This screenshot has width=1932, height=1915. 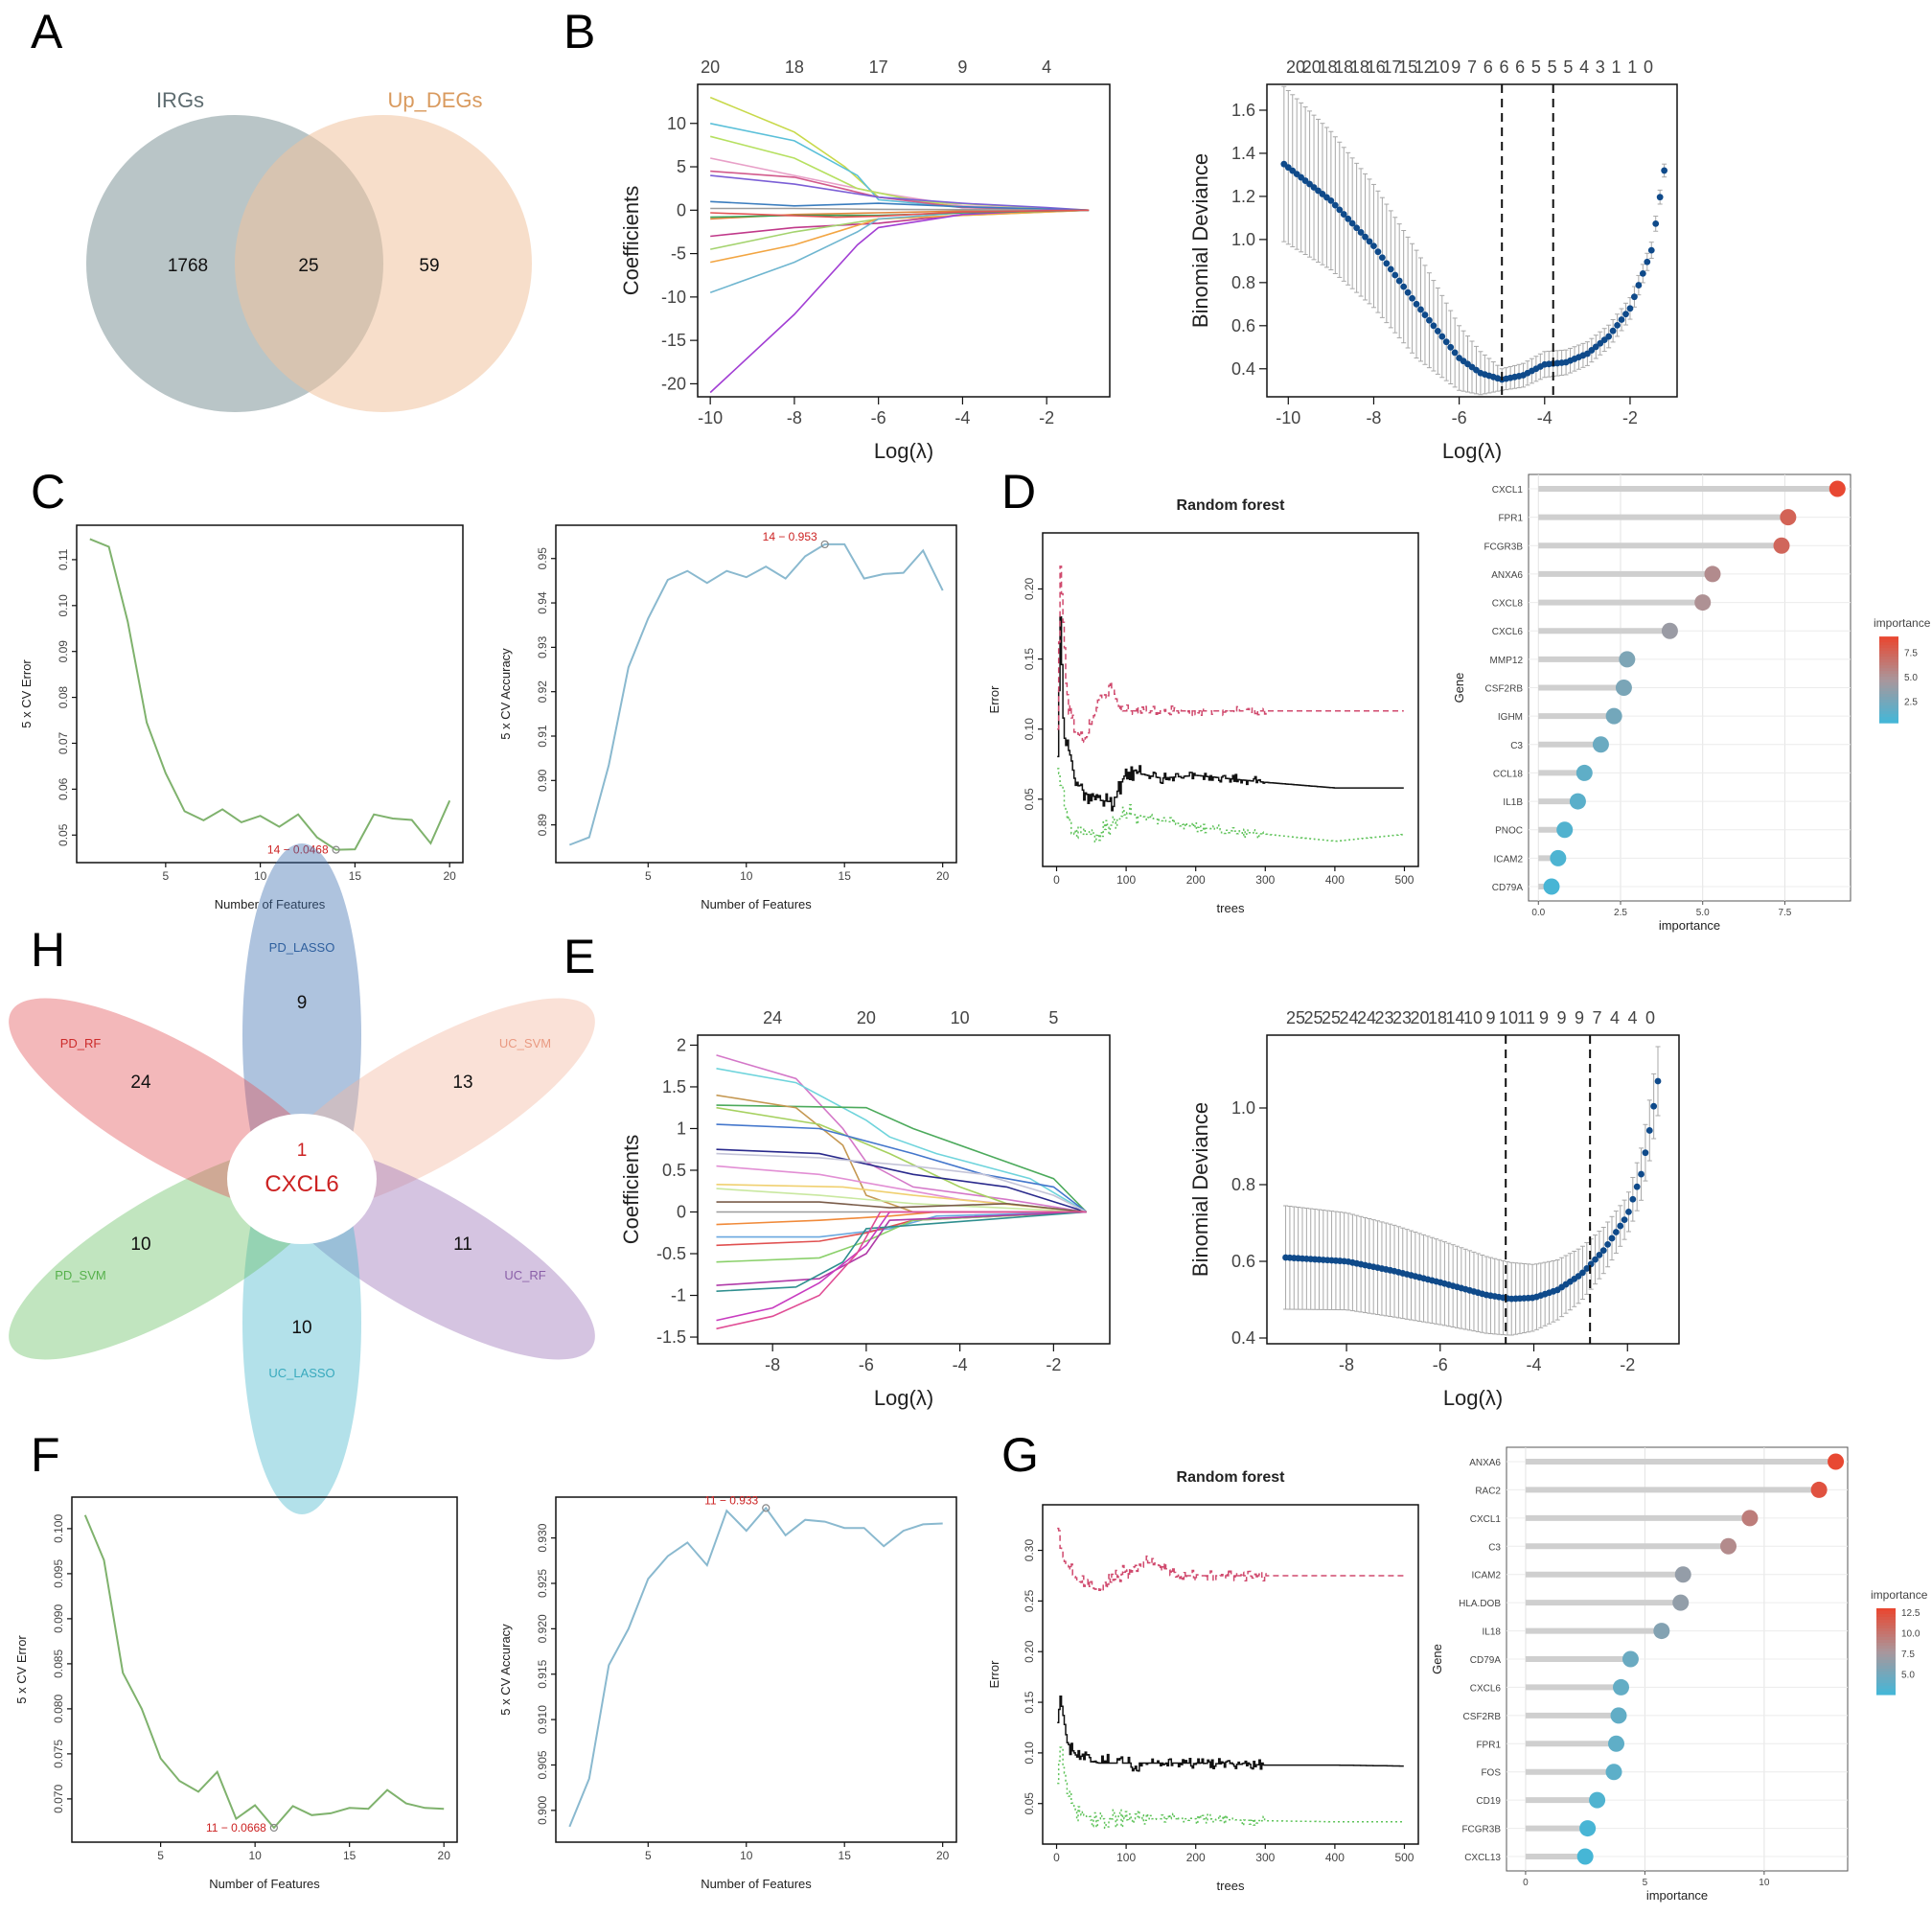 What do you see at coordinates (350, 1855) in the screenshot?
I see `x-tick-label: 15` at bounding box center [350, 1855].